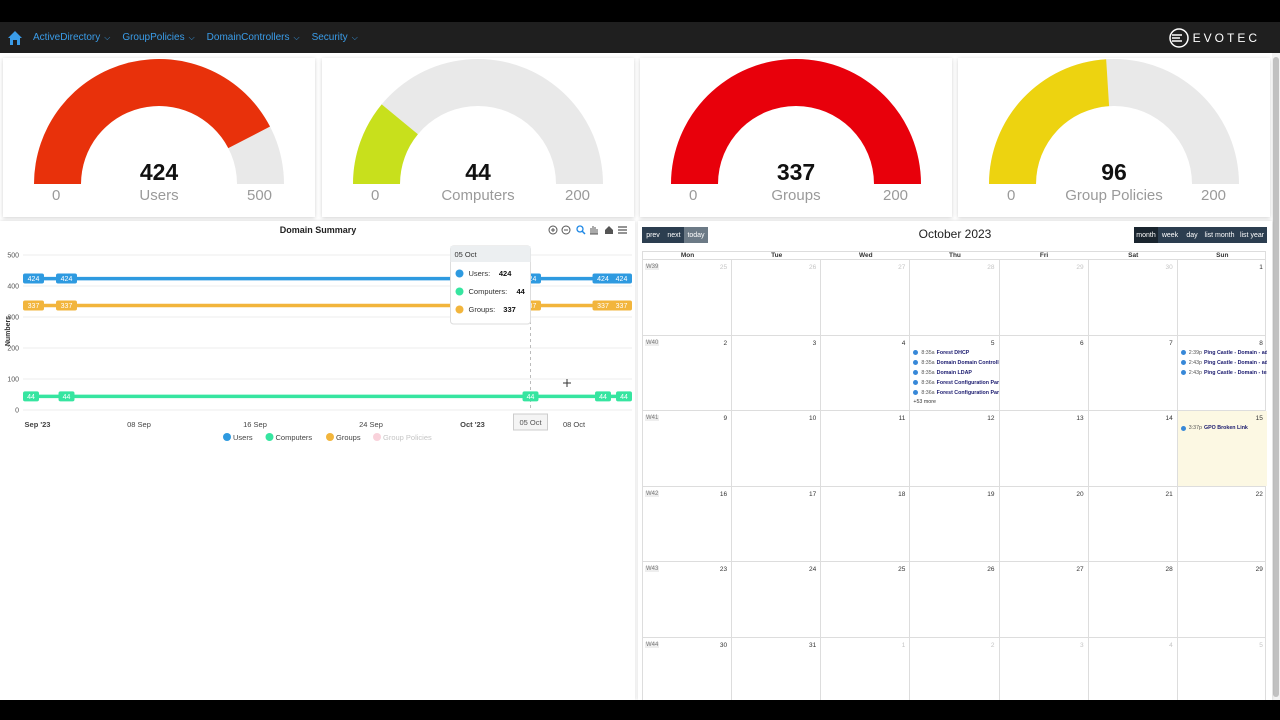 The height and width of the screenshot is (720, 1280). What do you see at coordinates (1080, 494) in the screenshot?
I see `day-number: 20` at bounding box center [1080, 494].